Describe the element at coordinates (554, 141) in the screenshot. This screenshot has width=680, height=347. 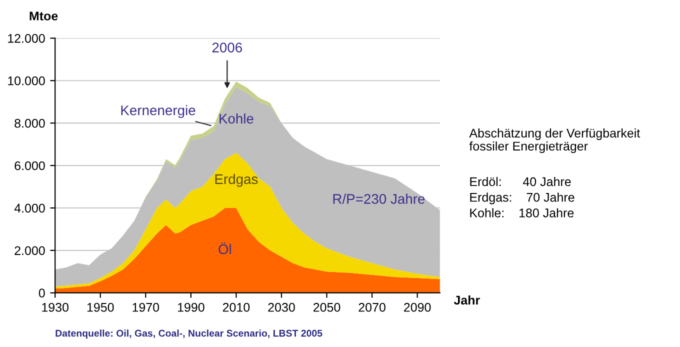
I see `text: Abschätzung der Verfügbarkeit fossiler Energieträger` at that location.